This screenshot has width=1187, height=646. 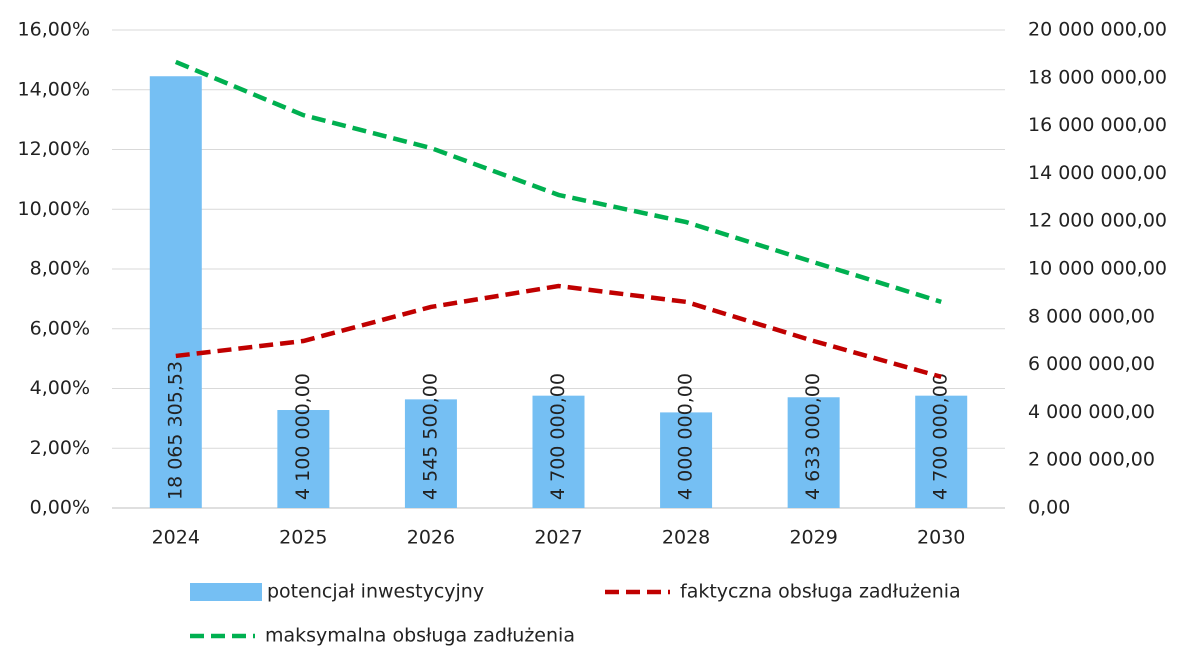 I want to click on x-tick-label: 2025, so click(x=303, y=538).